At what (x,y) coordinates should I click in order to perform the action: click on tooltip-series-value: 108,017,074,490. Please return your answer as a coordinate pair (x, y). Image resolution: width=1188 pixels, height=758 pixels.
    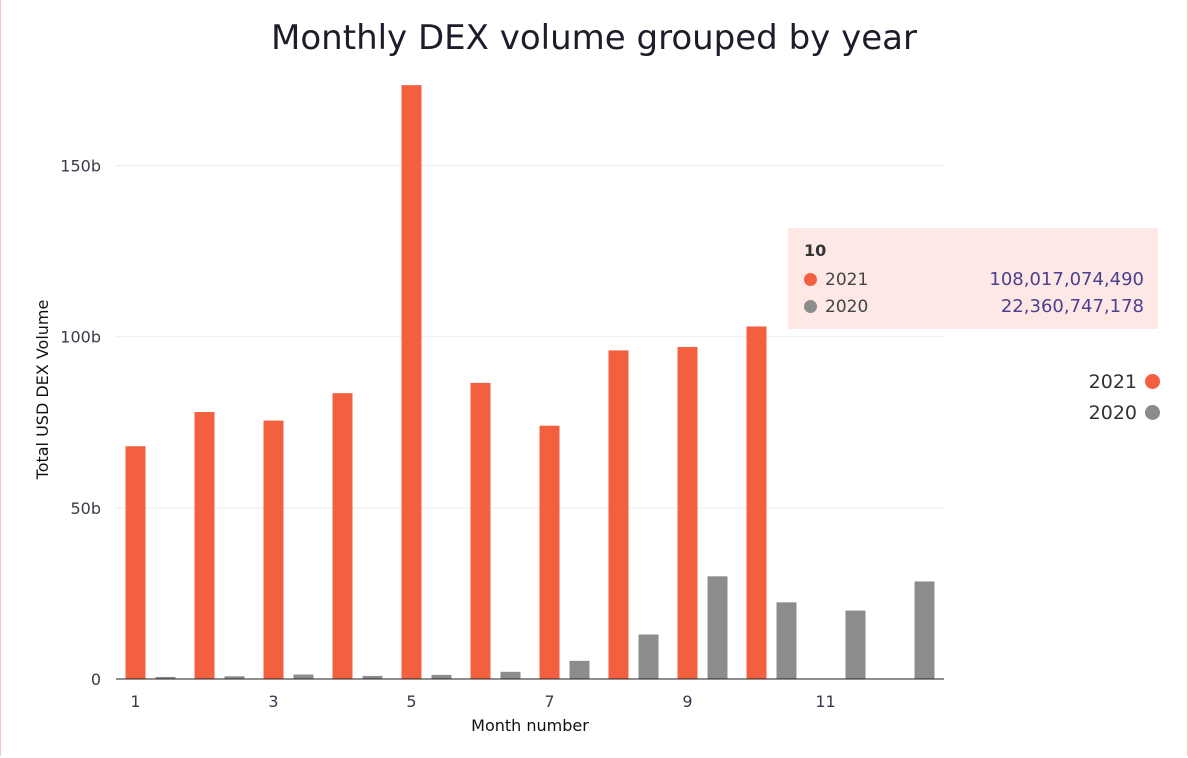
    Looking at the image, I should click on (1066, 279).